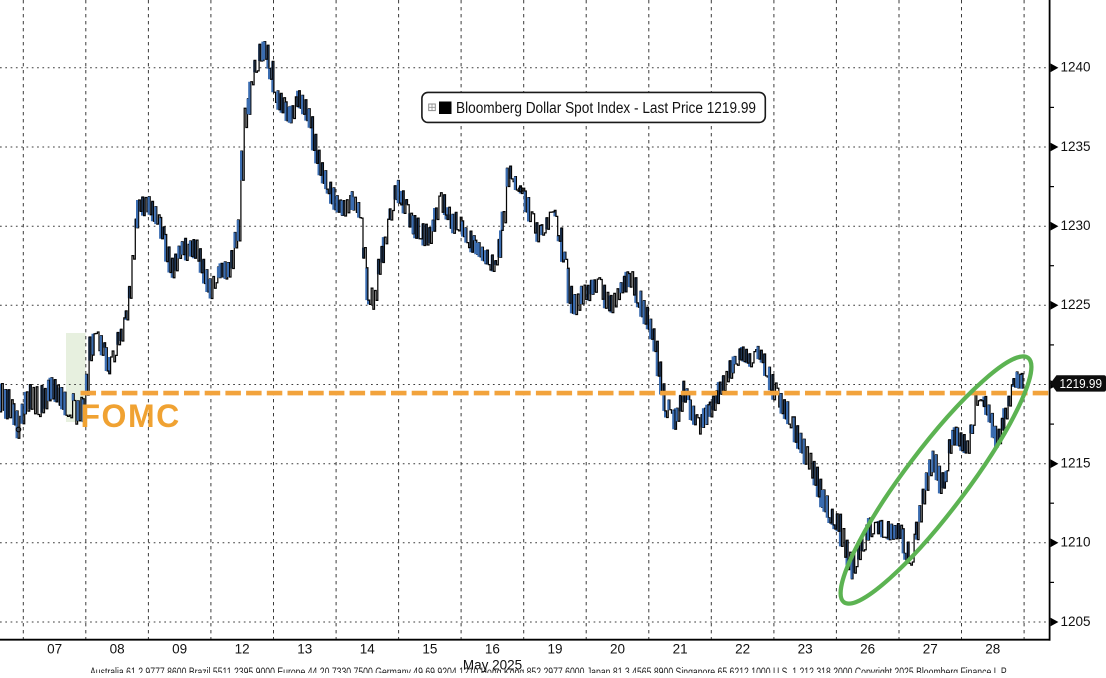 The height and width of the screenshot is (678, 1106). What do you see at coordinates (368, 649) in the screenshot?
I see `svg-text: 14` at bounding box center [368, 649].